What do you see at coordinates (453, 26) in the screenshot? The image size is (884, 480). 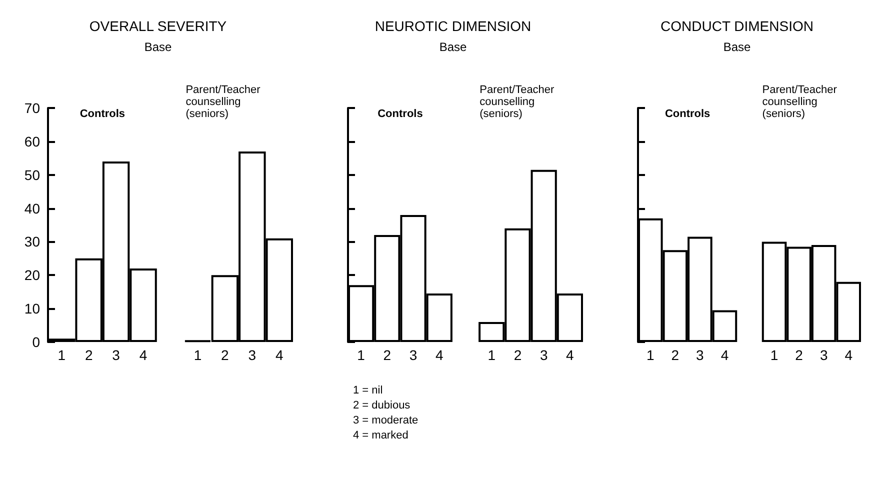 I see `chart-title: NEUROTIC DIMENSION` at bounding box center [453, 26].